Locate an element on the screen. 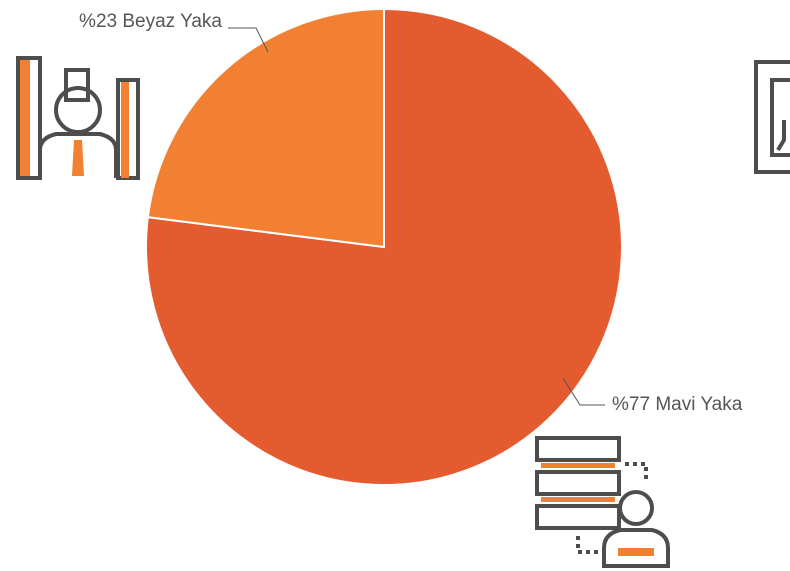 The image size is (790, 571). icon-white-collar is located at coordinates (78, 118).